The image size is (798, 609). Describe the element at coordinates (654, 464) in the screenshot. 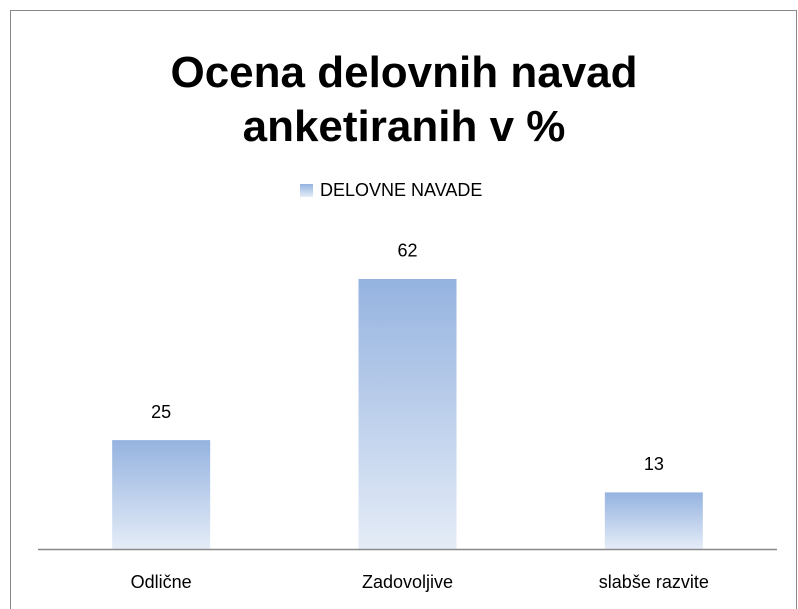

I see `value-label: 13` at that location.